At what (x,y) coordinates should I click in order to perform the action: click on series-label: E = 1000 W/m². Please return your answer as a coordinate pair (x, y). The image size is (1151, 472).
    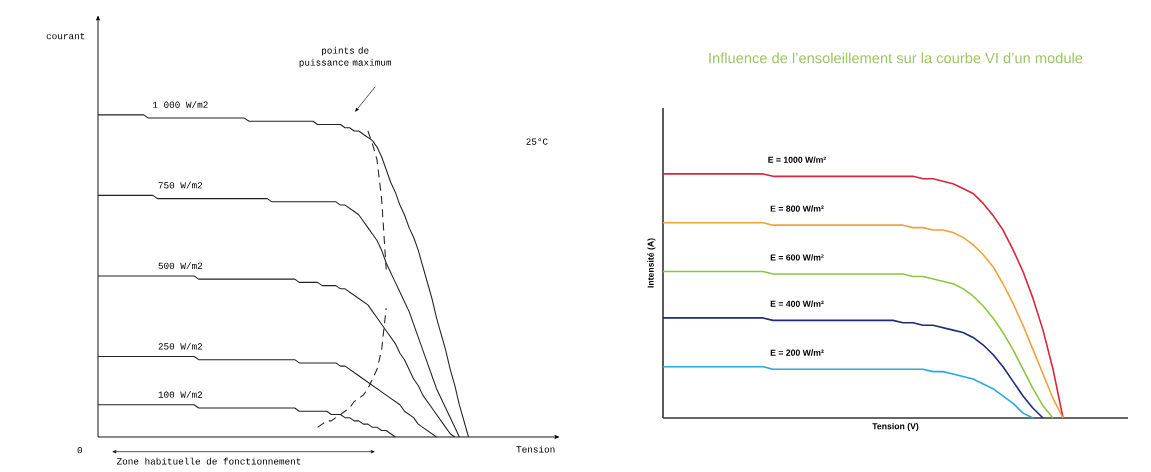
    Looking at the image, I should click on (797, 159).